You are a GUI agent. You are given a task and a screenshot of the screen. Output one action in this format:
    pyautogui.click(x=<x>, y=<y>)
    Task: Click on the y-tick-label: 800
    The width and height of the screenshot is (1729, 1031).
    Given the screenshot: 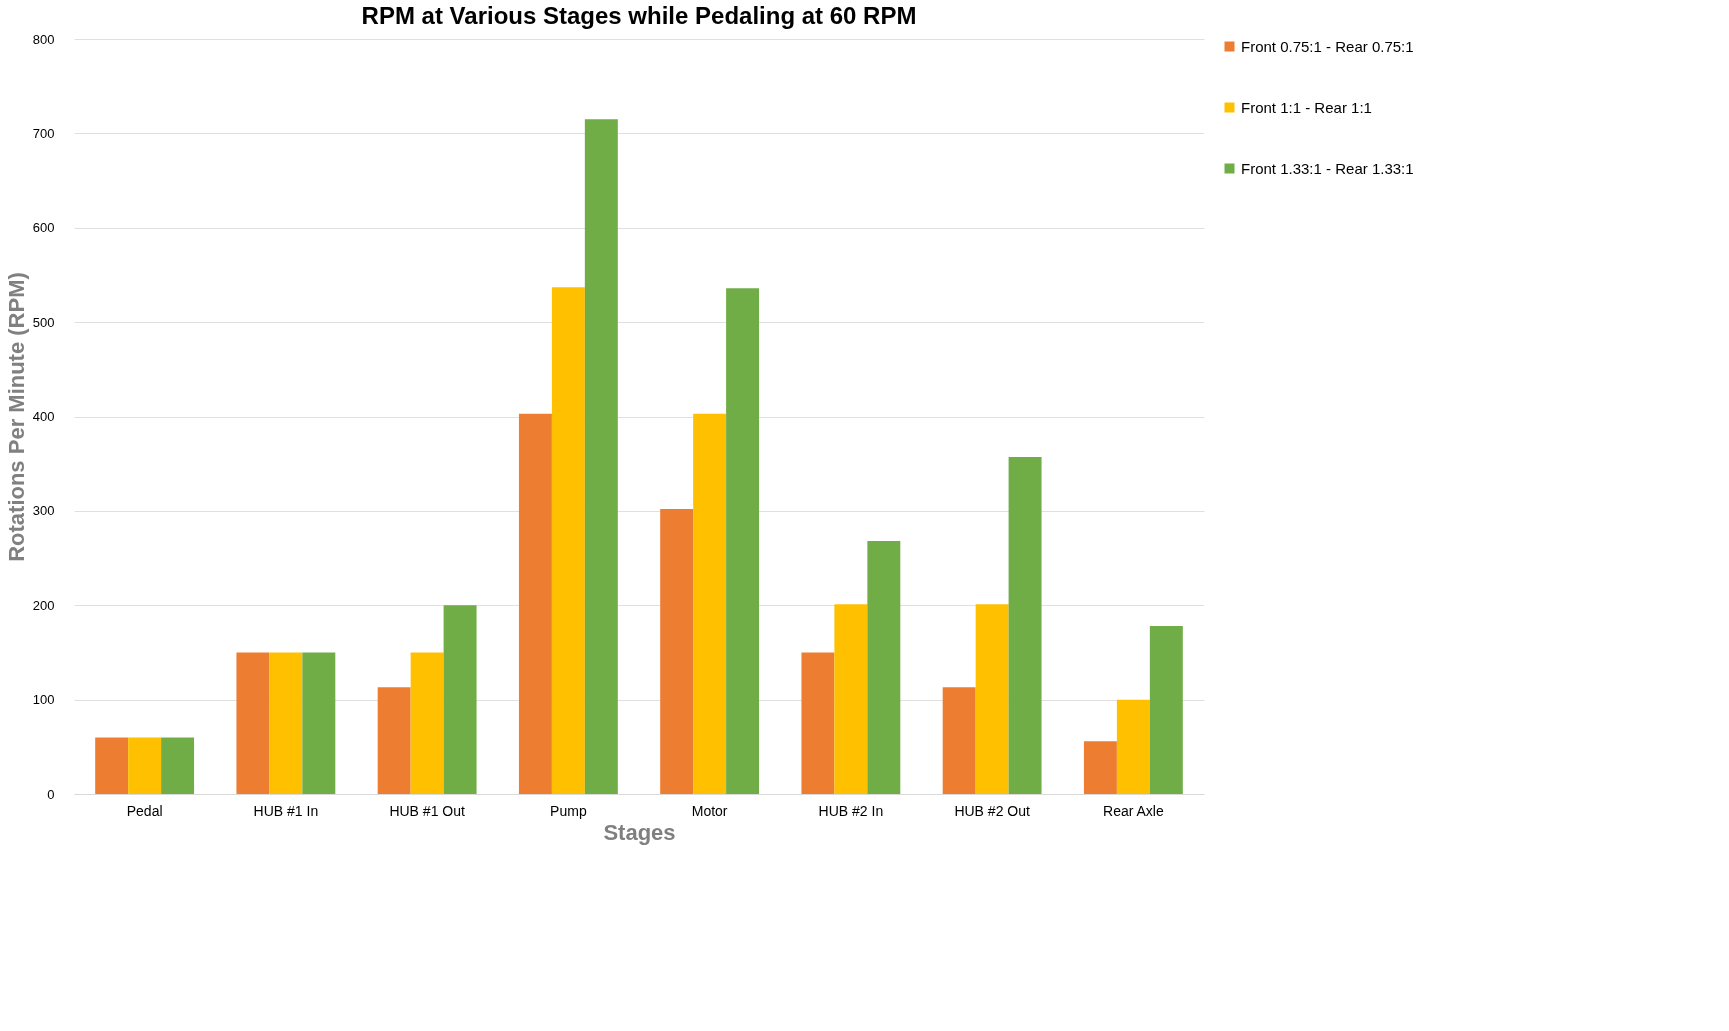 What is the action you would take?
    pyautogui.click(x=43, y=39)
    